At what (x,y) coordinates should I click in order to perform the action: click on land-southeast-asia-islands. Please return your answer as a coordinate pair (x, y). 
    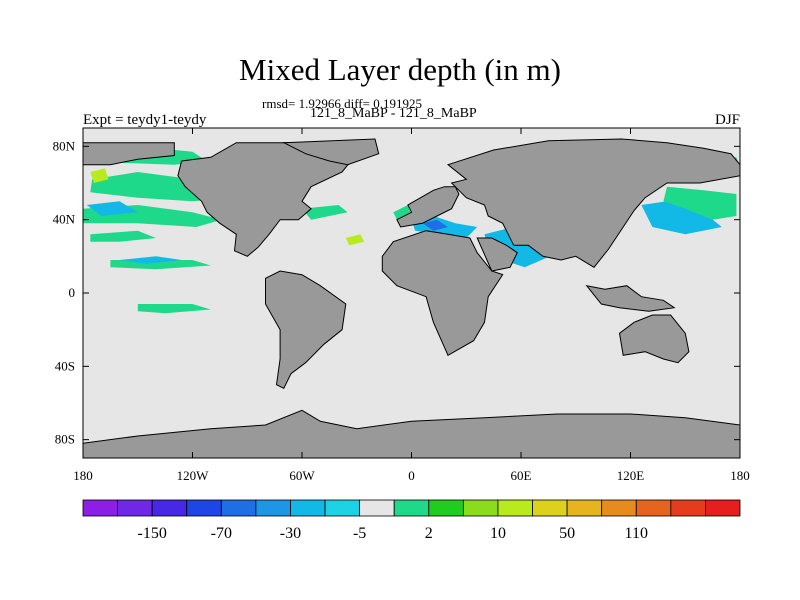
    Looking at the image, I should click on (630, 298).